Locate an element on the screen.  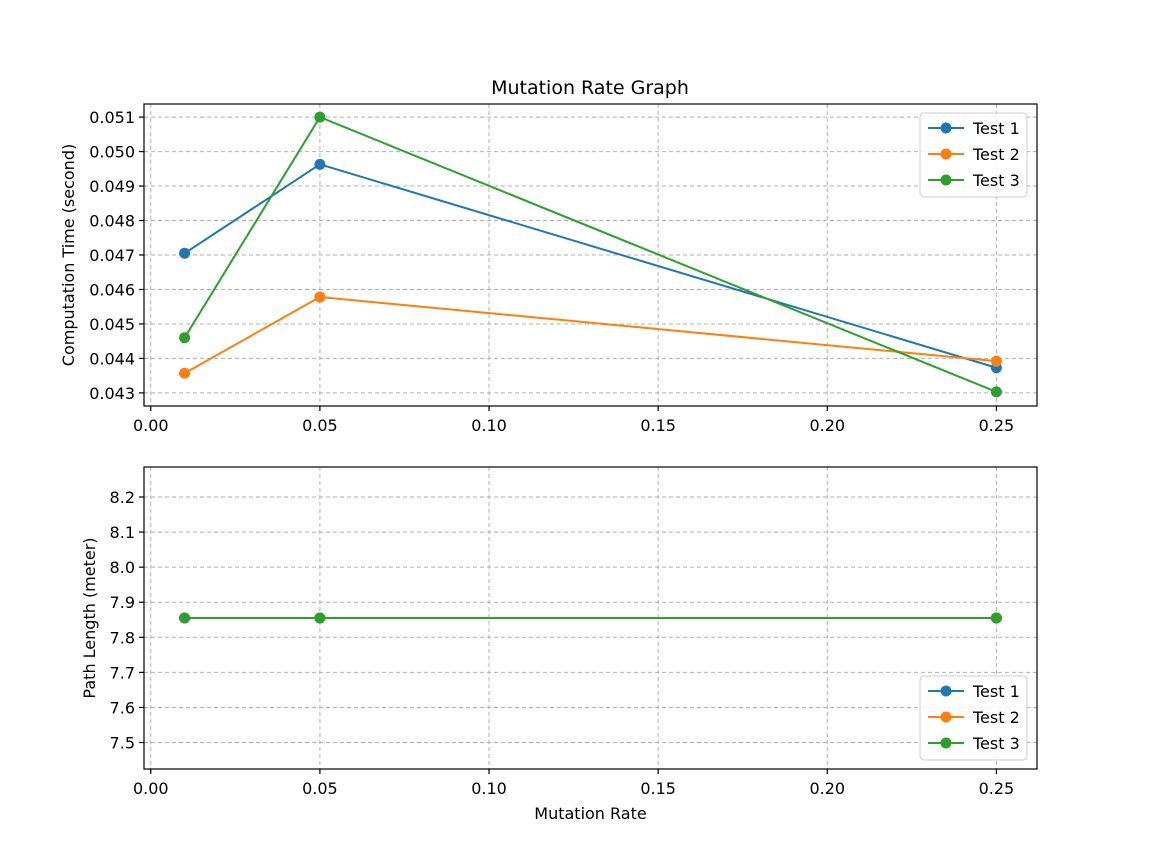
y-tick-label: 8.2 is located at coordinates (122, 497).